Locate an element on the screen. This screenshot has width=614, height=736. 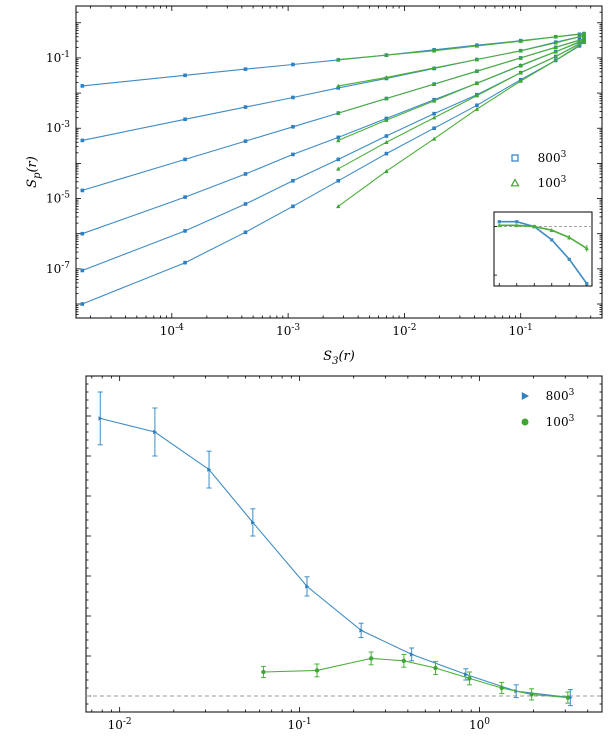
x-tick-label: 10⁻¹ is located at coordinates (521, 330).